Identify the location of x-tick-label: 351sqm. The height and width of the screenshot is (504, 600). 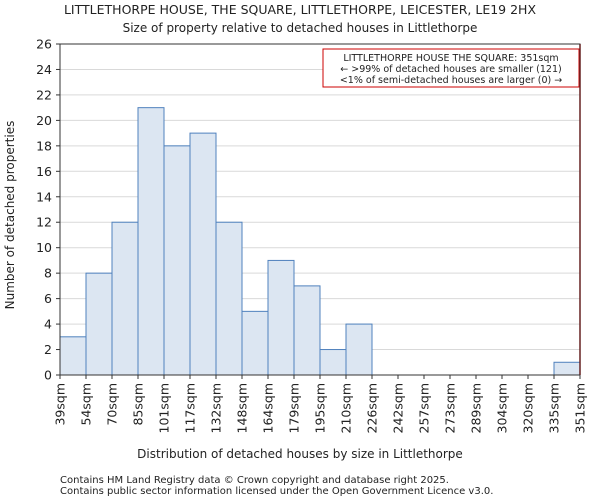
(580, 408).